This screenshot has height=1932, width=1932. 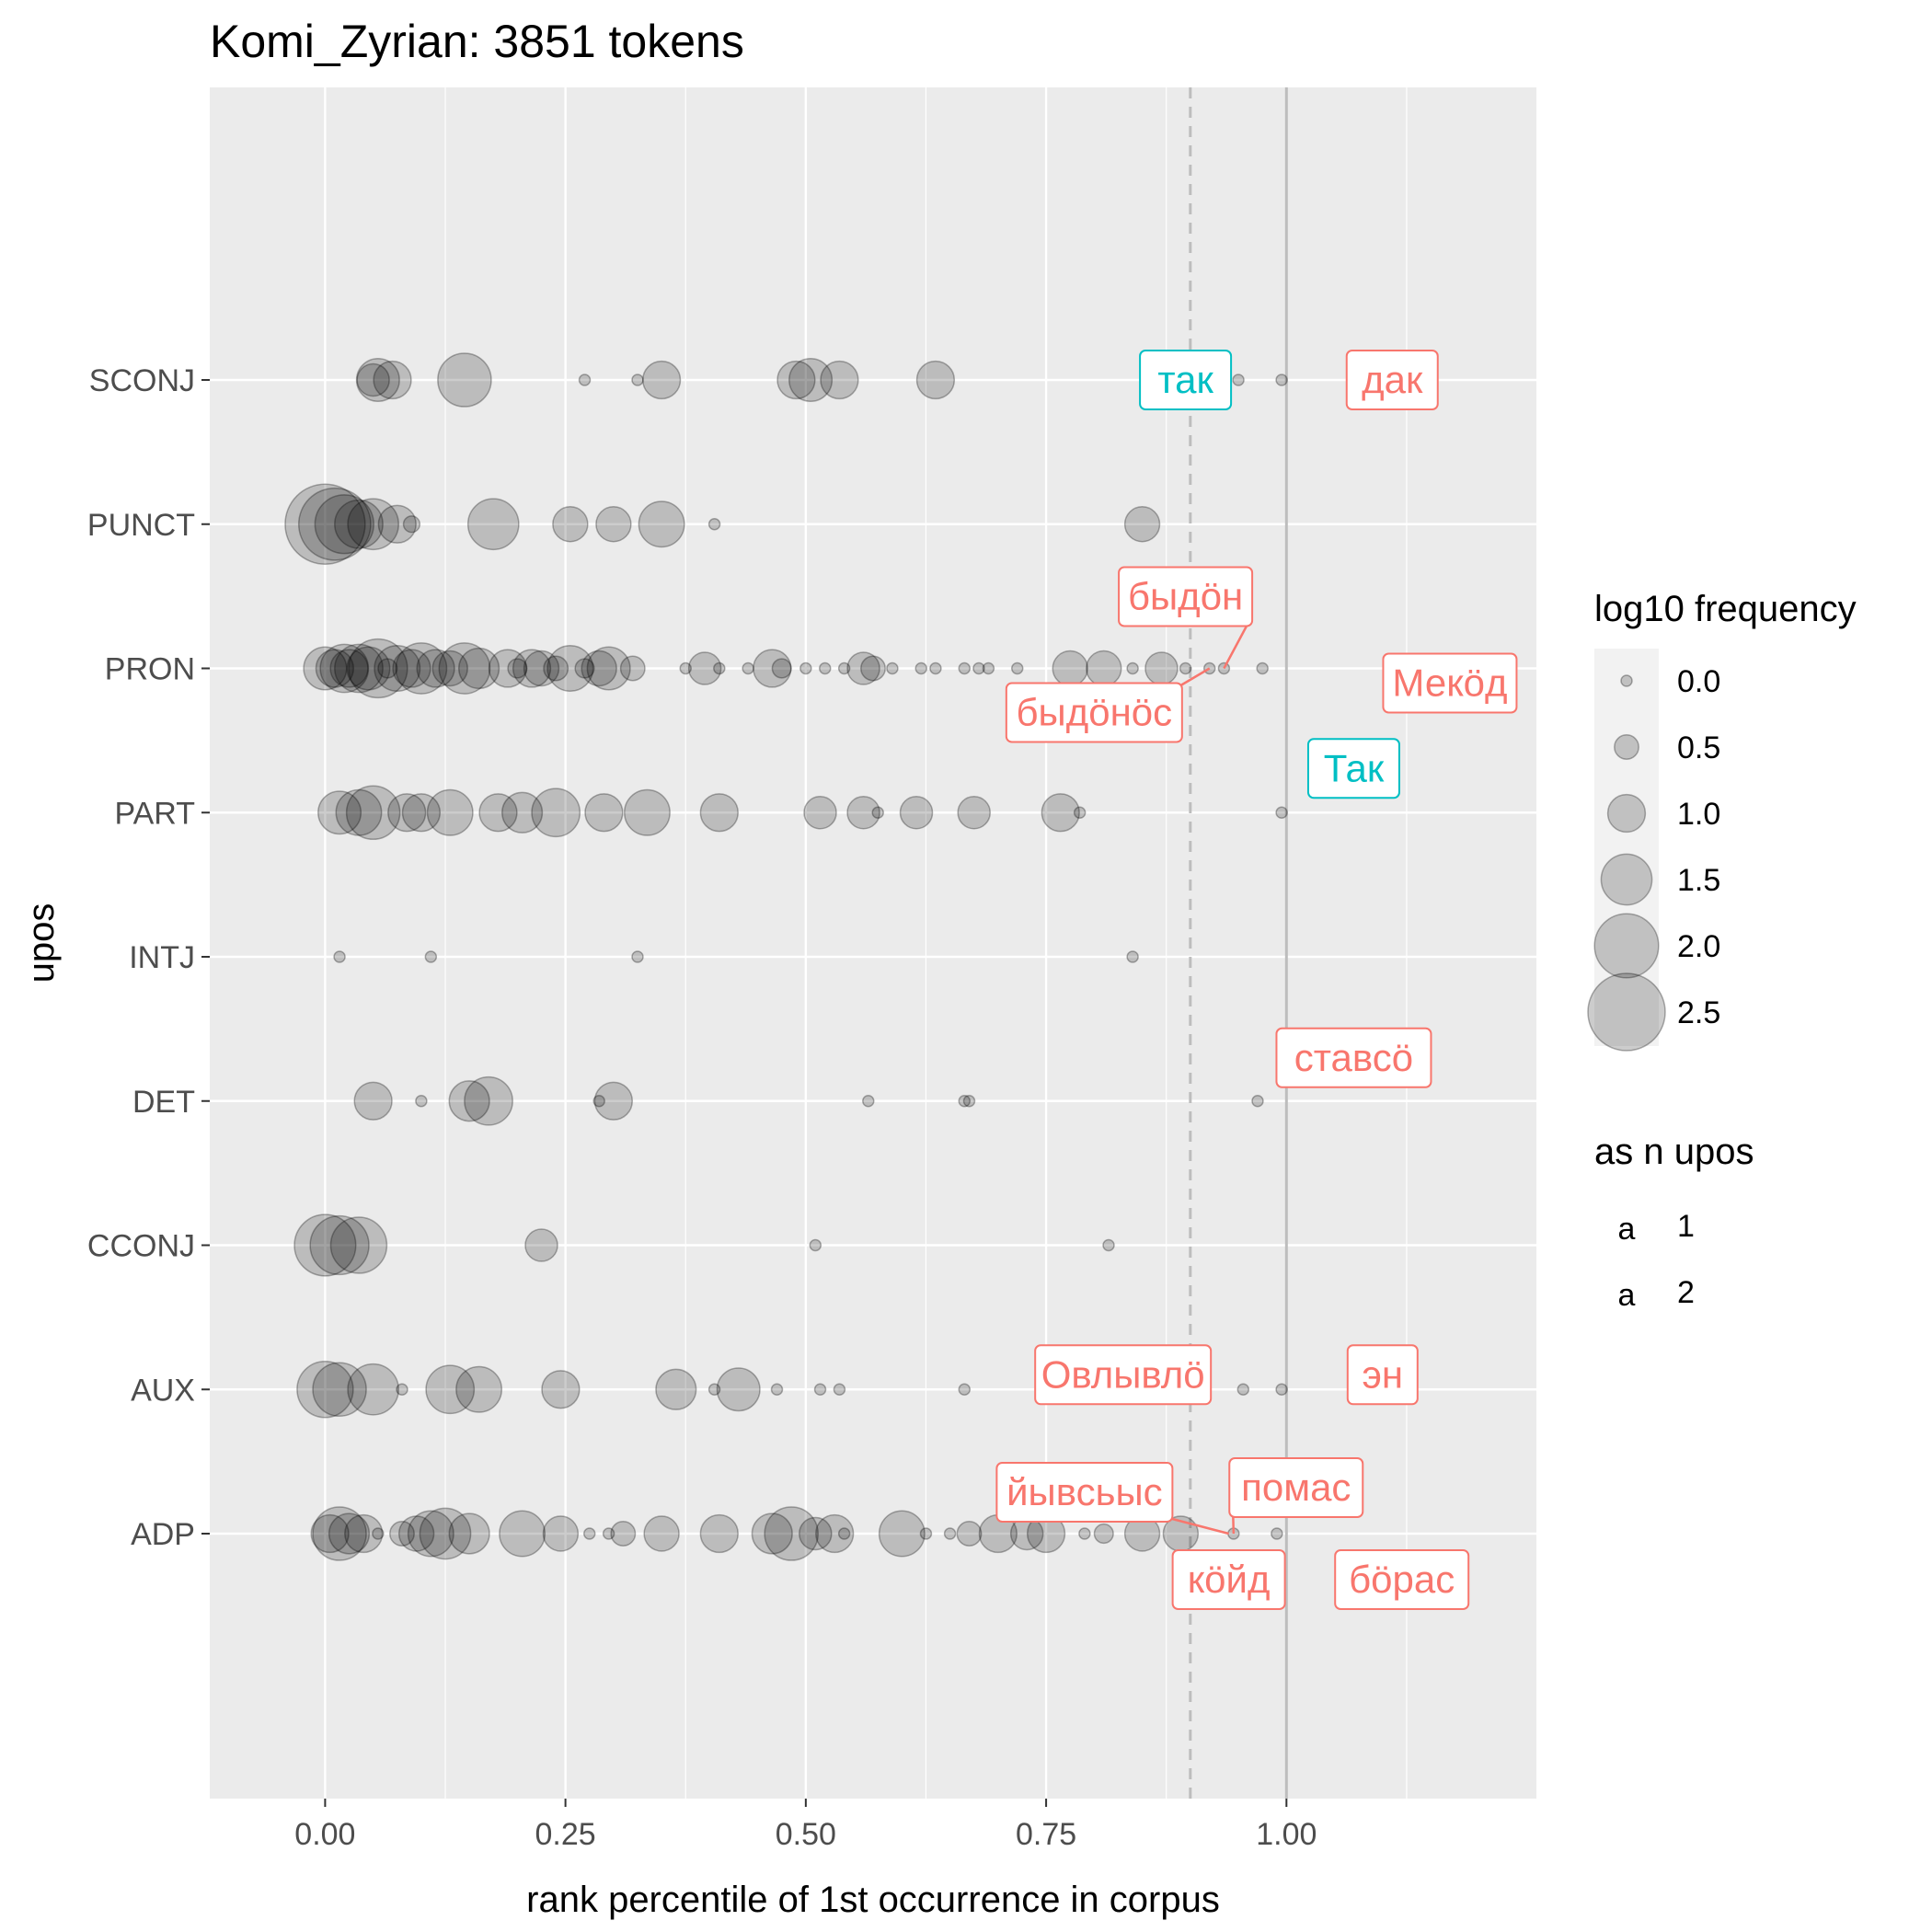 What do you see at coordinates (1674, 1152) in the screenshot?
I see `color-legend-title: as n upos` at bounding box center [1674, 1152].